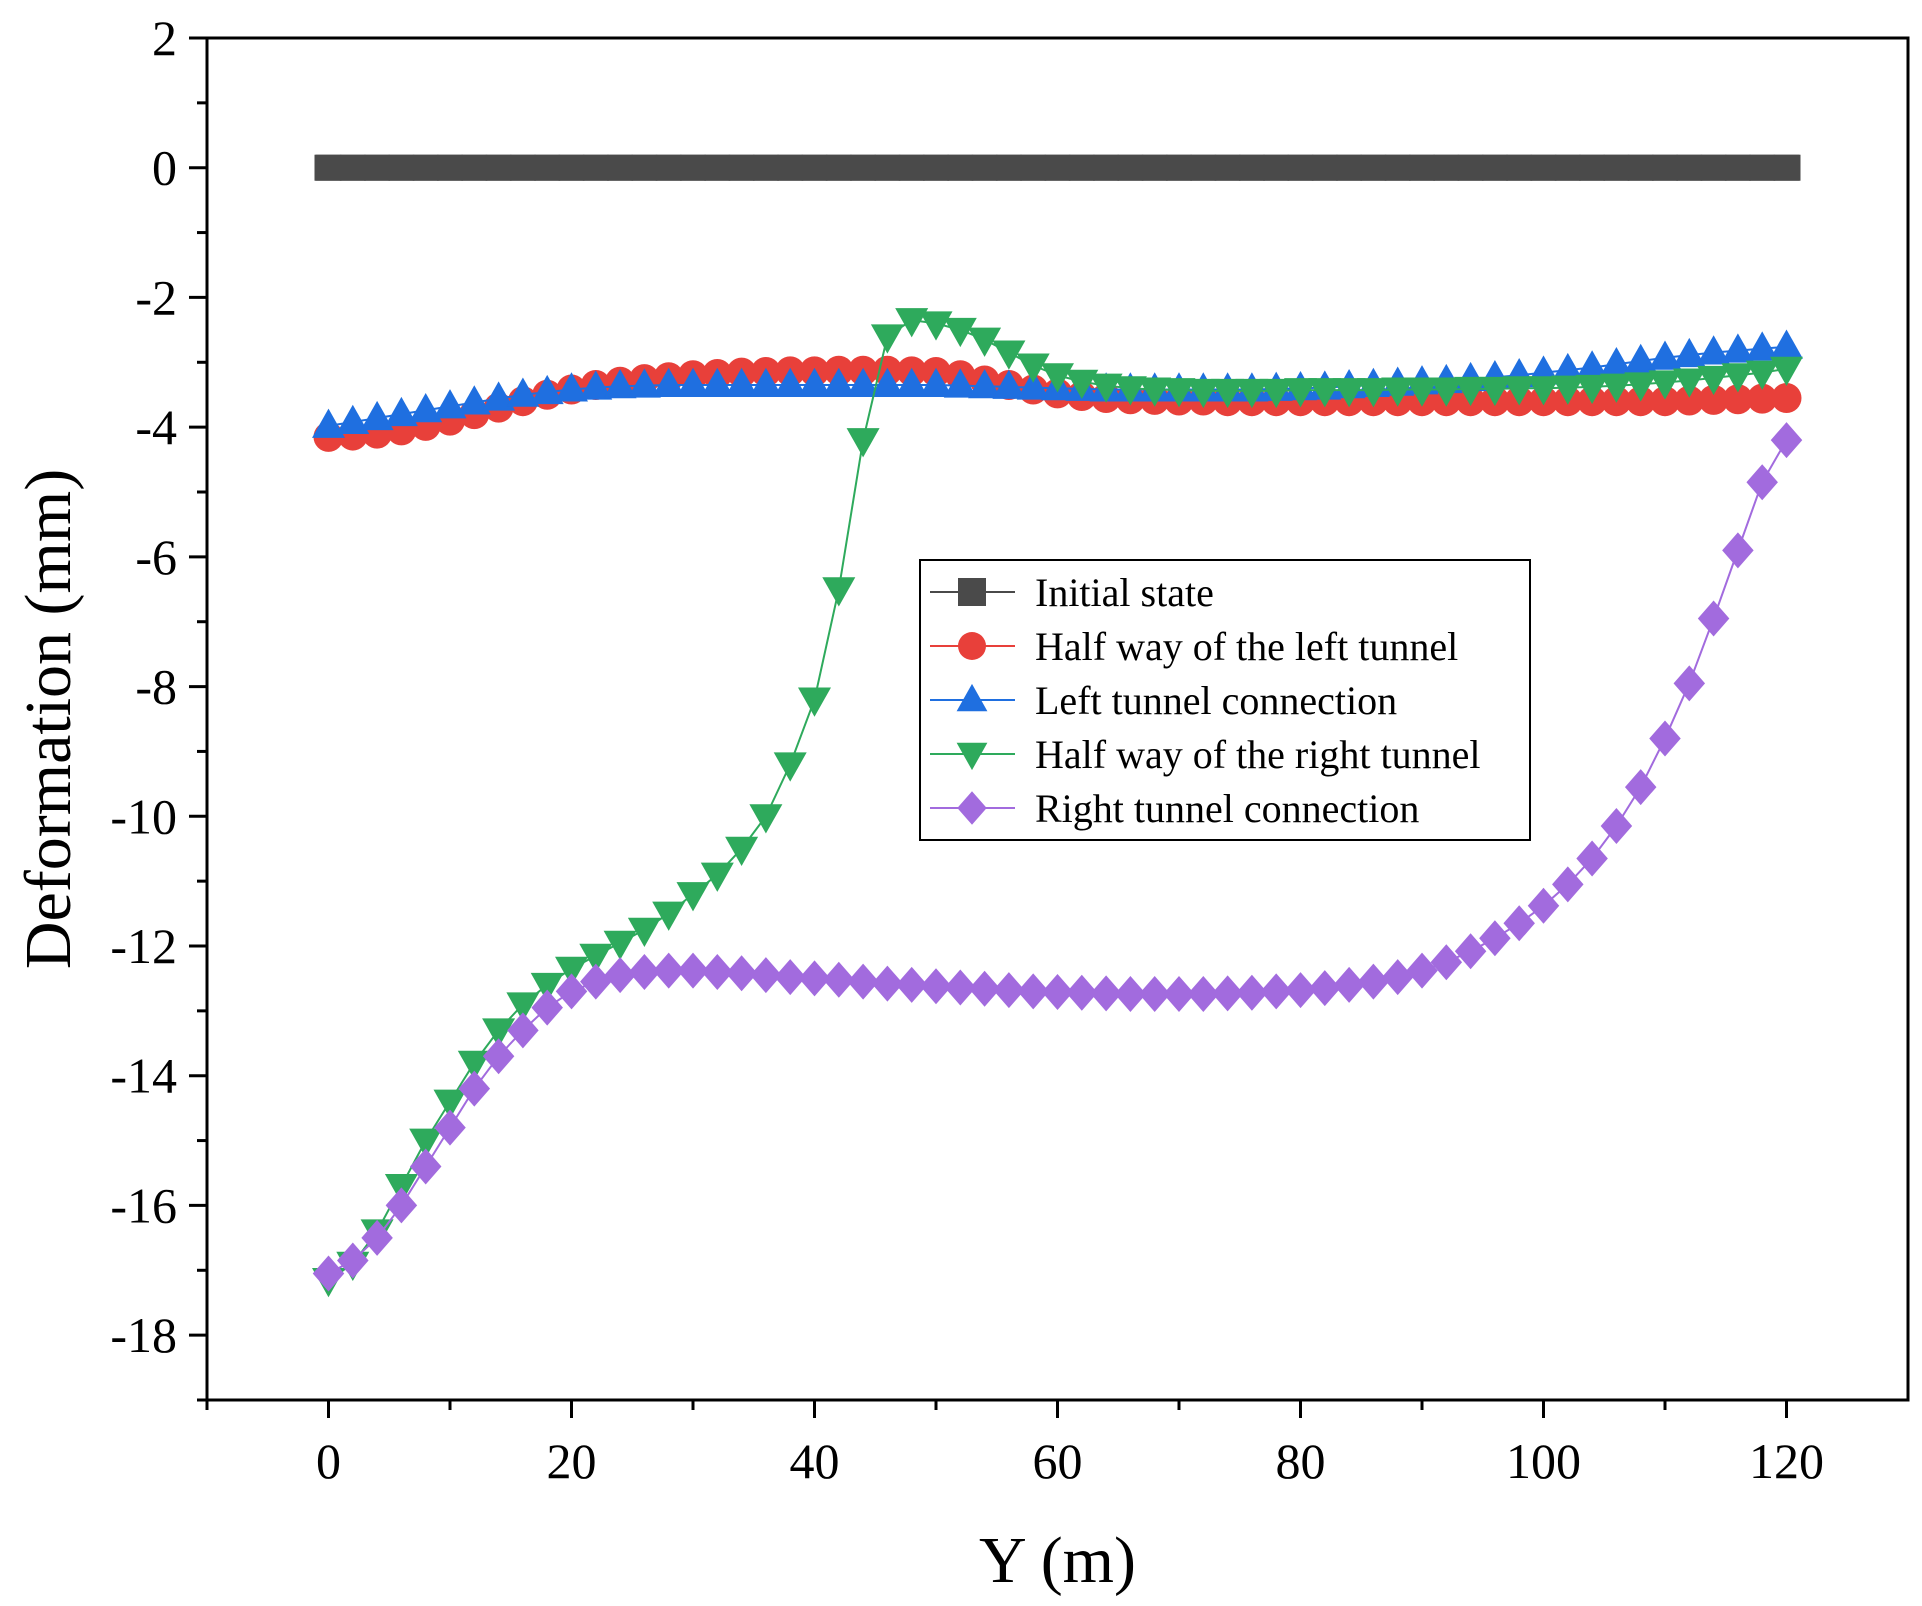 This screenshot has height=1606, width=1922. Describe the element at coordinates (164, 168) in the screenshot. I see `y-tick-label: 0` at that location.